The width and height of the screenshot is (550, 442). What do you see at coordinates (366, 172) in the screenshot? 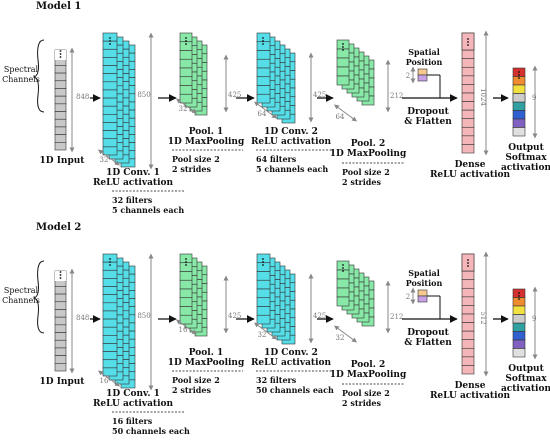
I see `pool2-pool-size: Pool size 2` at bounding box center [366, 172].